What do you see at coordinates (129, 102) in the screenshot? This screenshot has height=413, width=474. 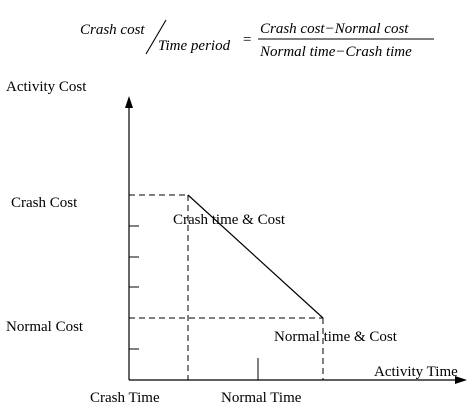 I see `y-axis-arrowhead` at bounding box center [129, 102].